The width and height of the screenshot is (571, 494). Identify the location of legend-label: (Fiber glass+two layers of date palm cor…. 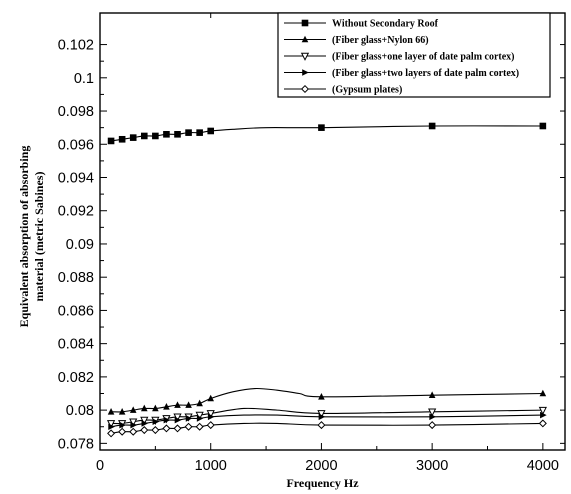
(425, 73).